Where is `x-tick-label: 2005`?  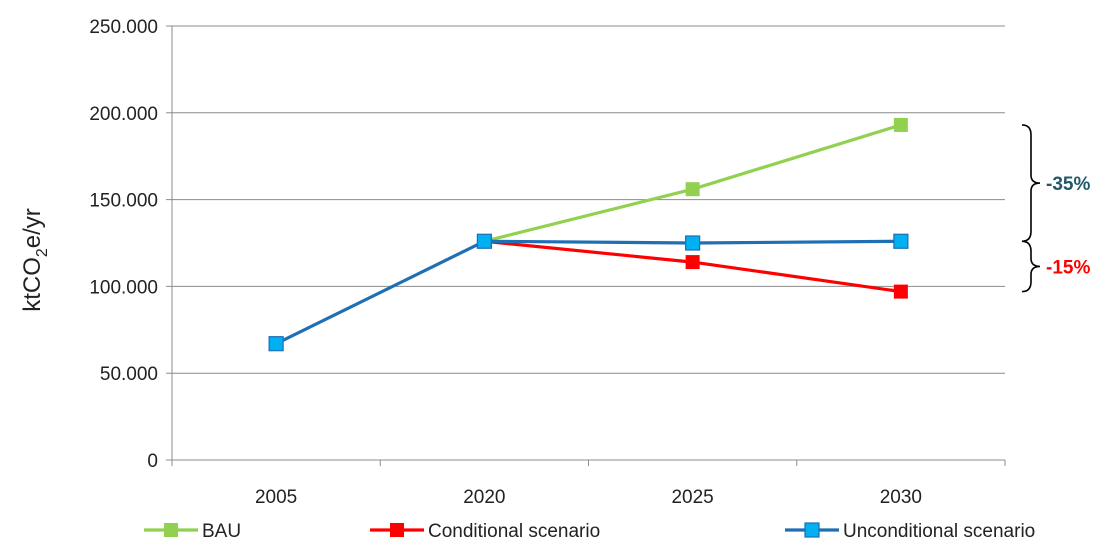 x-tick-label: 2005 is located at coordinates (276, 497).